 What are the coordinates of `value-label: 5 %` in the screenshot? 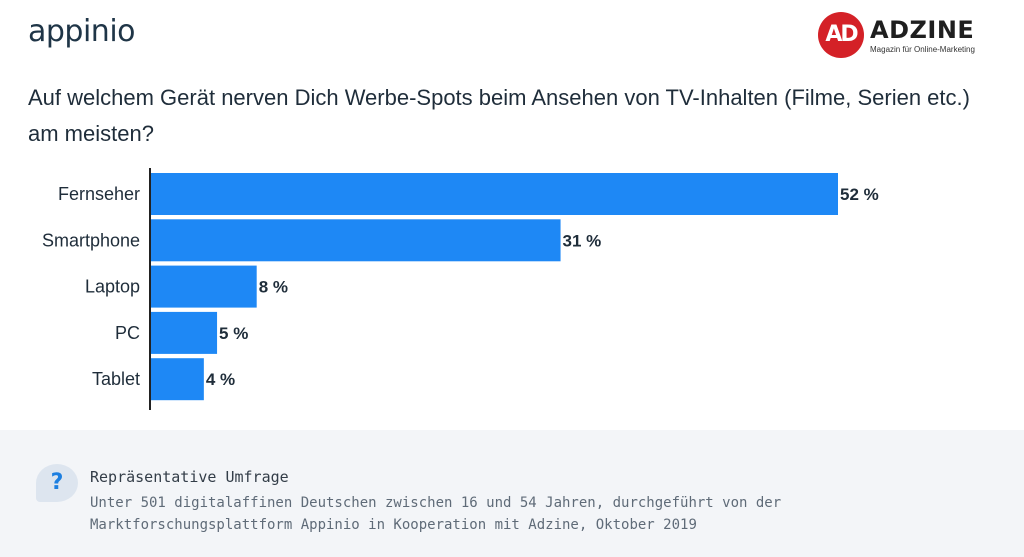 It's located at (233, 333).